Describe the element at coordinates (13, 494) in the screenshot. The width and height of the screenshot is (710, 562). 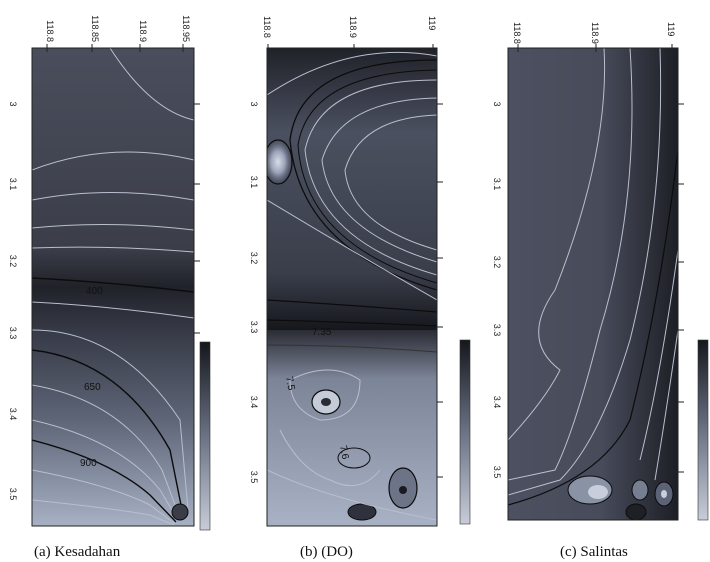
I see `panel-a-ytick-6: 3.5` at that location.